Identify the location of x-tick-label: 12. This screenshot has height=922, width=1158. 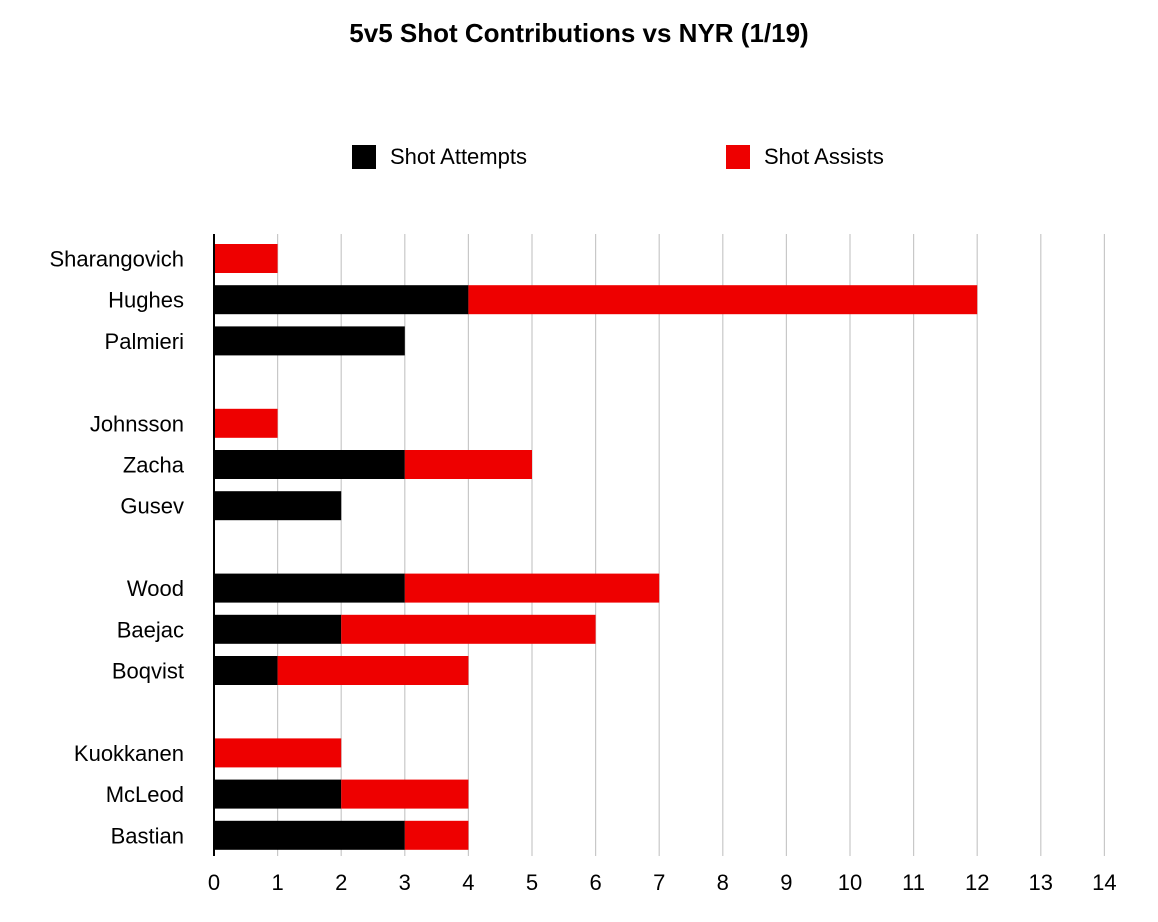
(977, 882).